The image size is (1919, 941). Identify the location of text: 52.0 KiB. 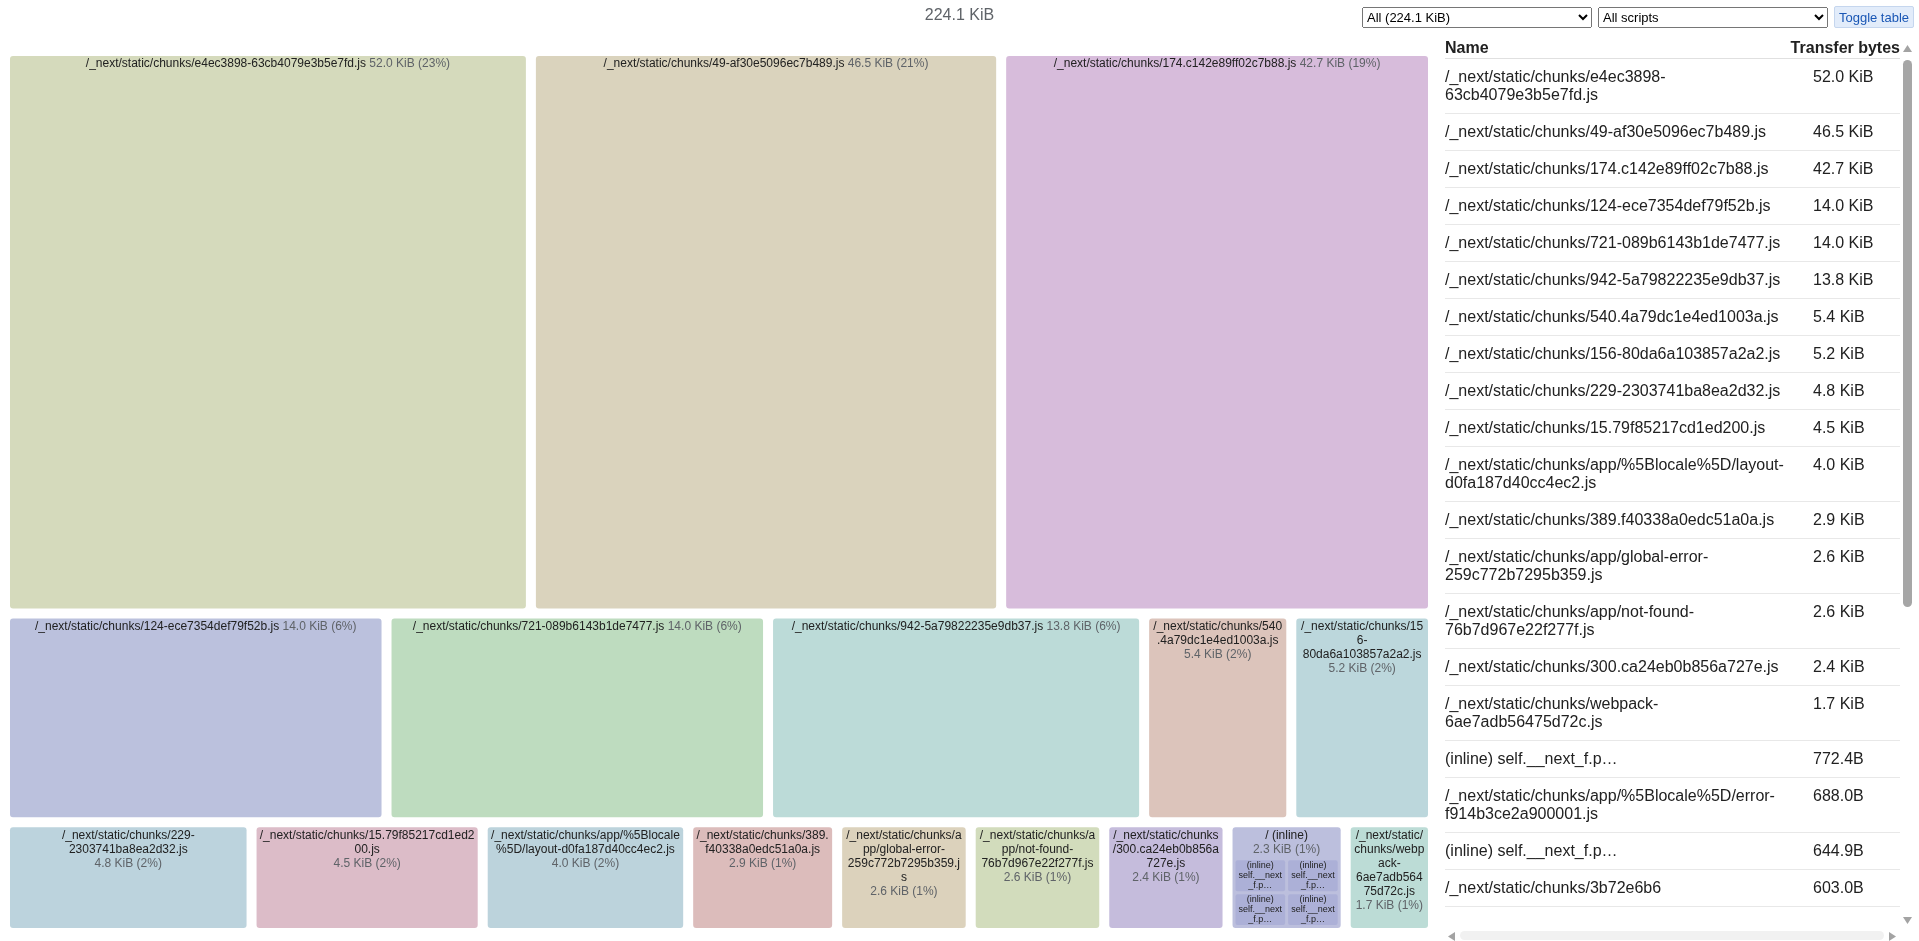
(1843, 76).